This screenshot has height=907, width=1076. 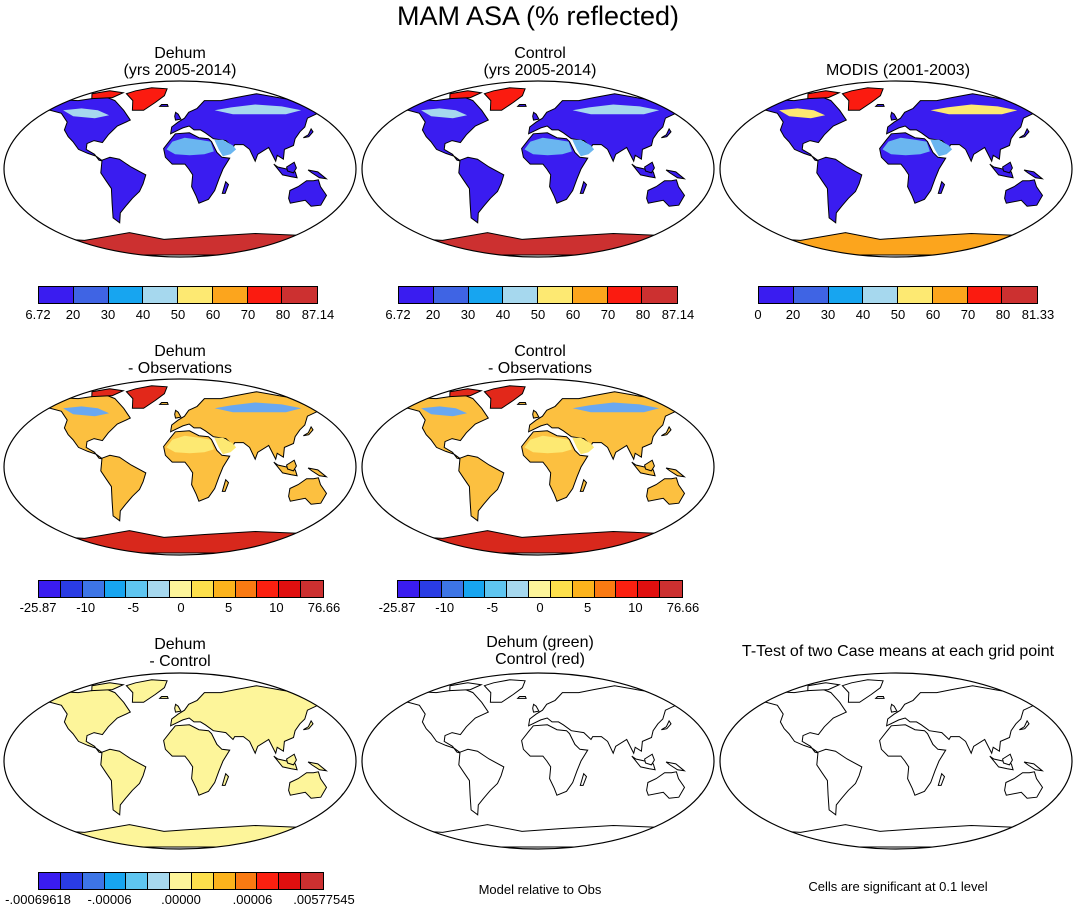 What do you see at coordinates (180, 644) in the screenshot?
I see `title-line: Dehum` at bounding box center [180, 644].